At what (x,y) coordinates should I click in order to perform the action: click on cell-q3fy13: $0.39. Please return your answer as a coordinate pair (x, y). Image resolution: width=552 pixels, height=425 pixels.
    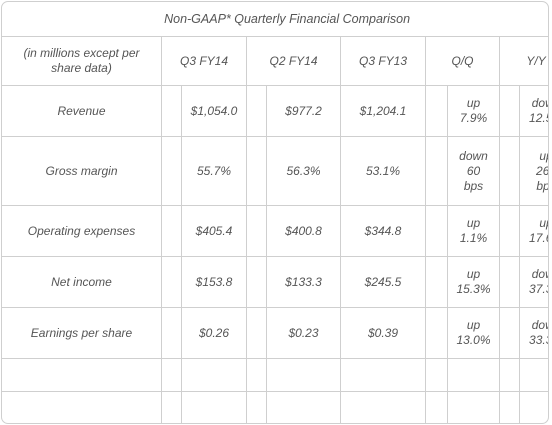
    Looking at the image, I should click on (383, 333).